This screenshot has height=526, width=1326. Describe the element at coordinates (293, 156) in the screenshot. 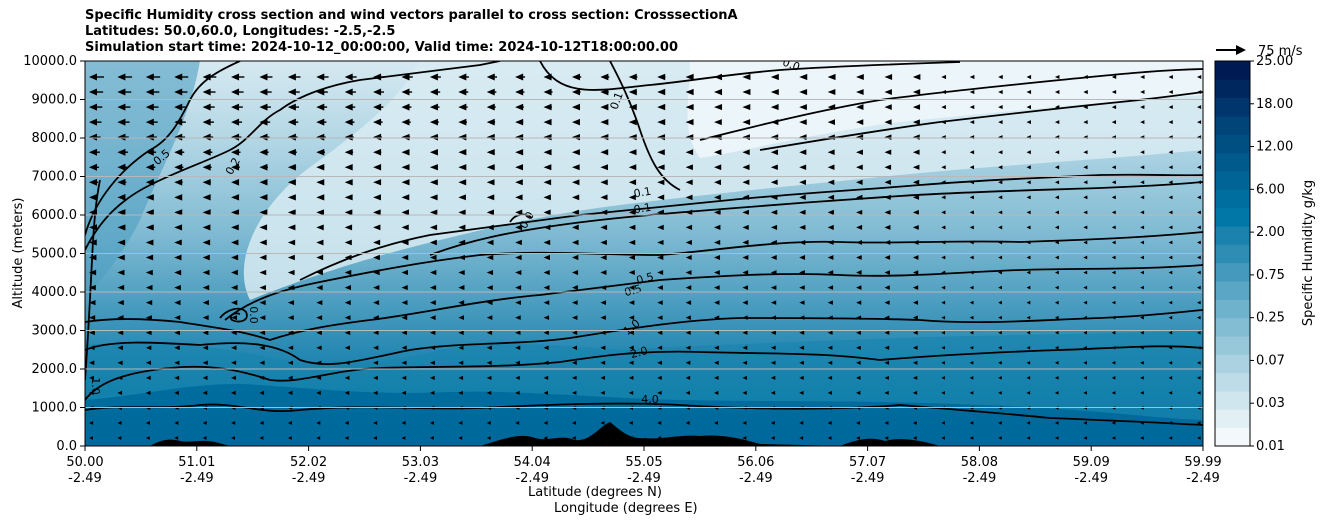

I see `contour-0.2` at that location.